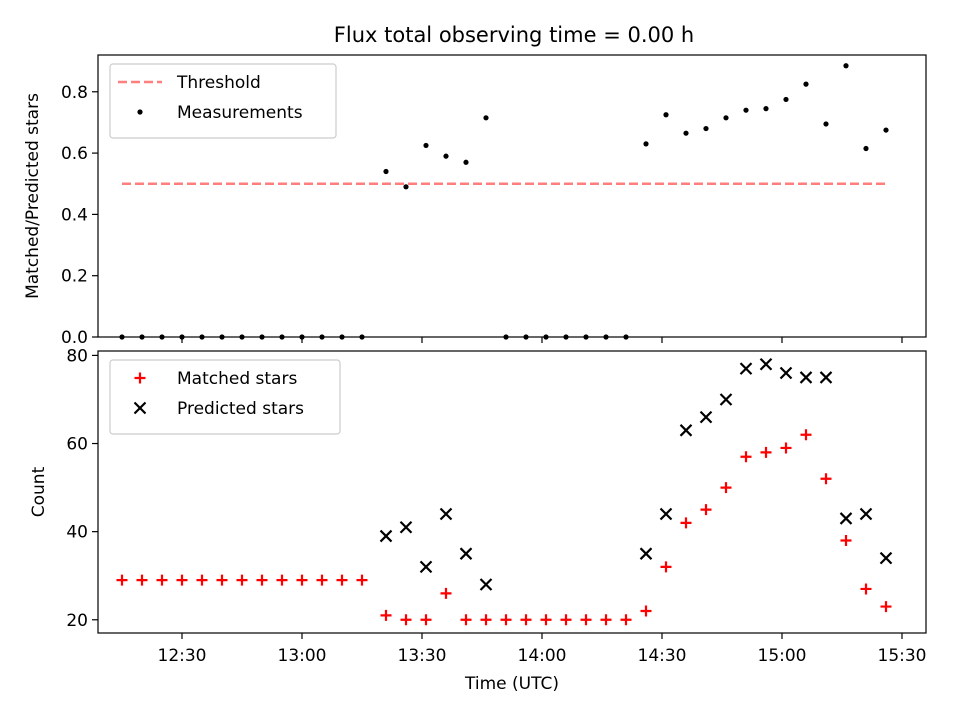 This screenshot has height=720, width=960. I want to click on y-tick-label: 80, so click(77, 356).